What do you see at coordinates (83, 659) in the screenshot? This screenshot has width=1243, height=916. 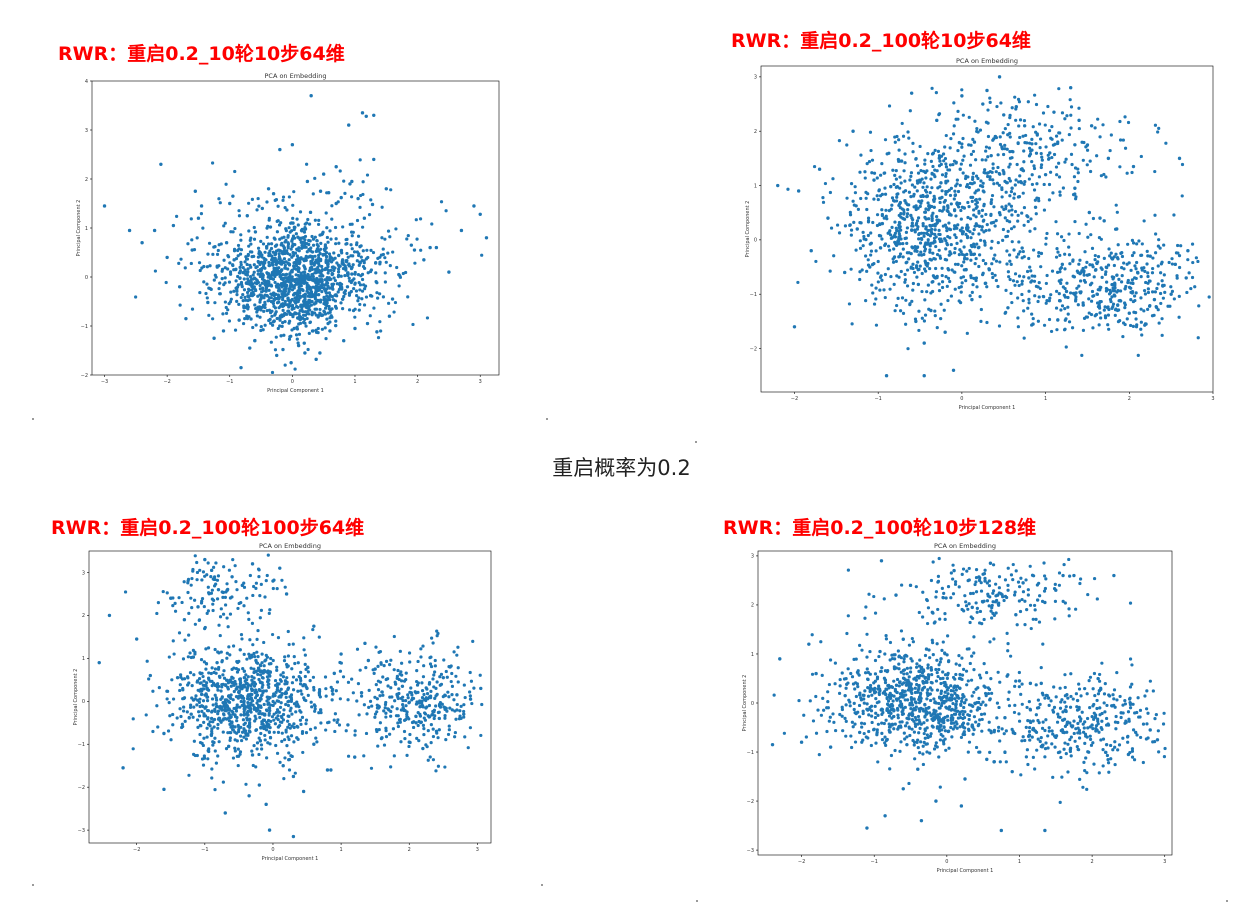 I see `y-tick-label: 1` at bounding box center [83, 659].